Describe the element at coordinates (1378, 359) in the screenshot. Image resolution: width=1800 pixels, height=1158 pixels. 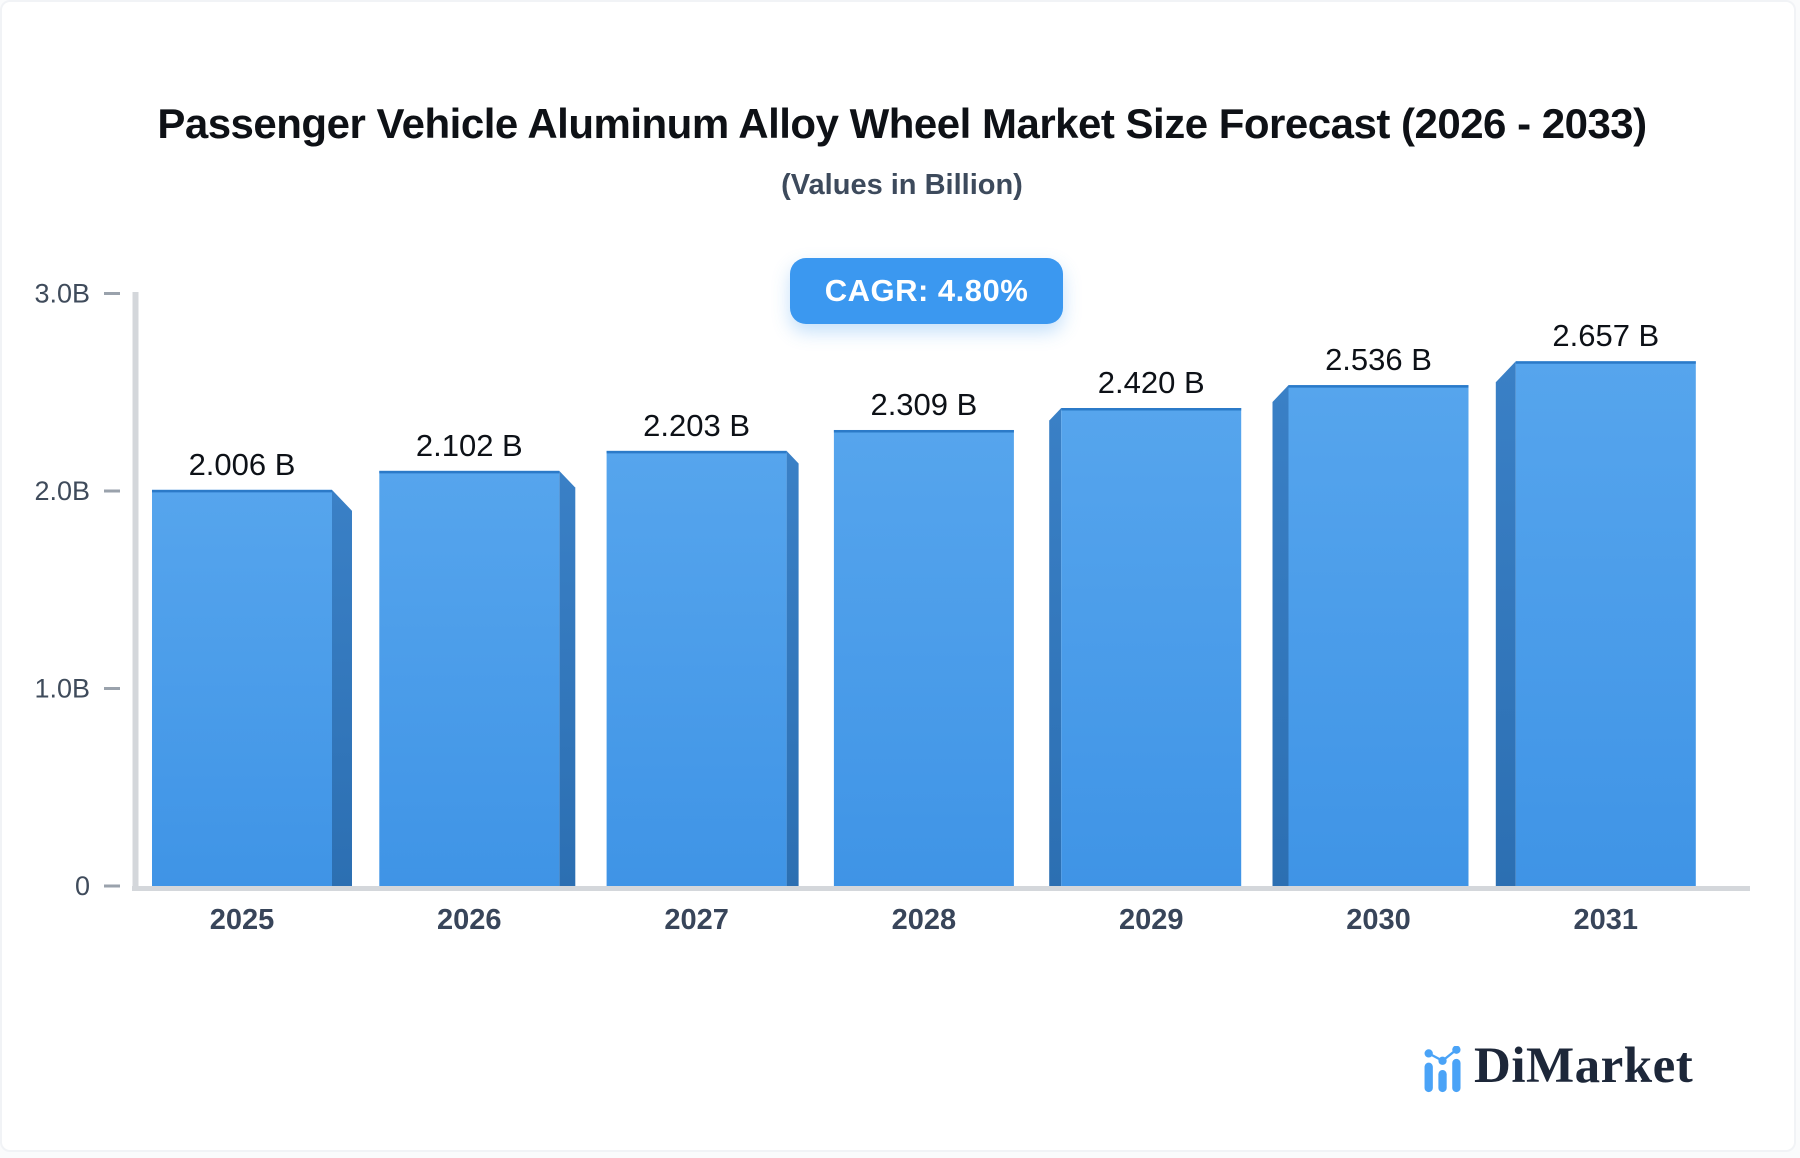
I see `bar-value-label: 2.536 B` at that location.